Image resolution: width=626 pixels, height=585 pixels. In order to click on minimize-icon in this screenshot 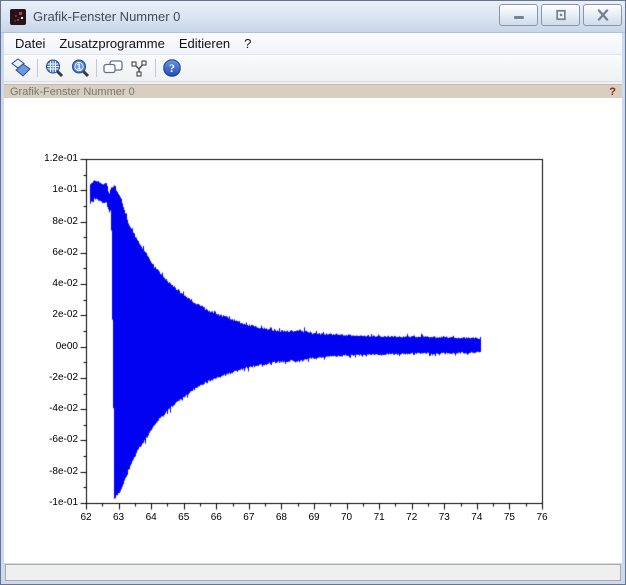, I will do `click(518, 17)`.